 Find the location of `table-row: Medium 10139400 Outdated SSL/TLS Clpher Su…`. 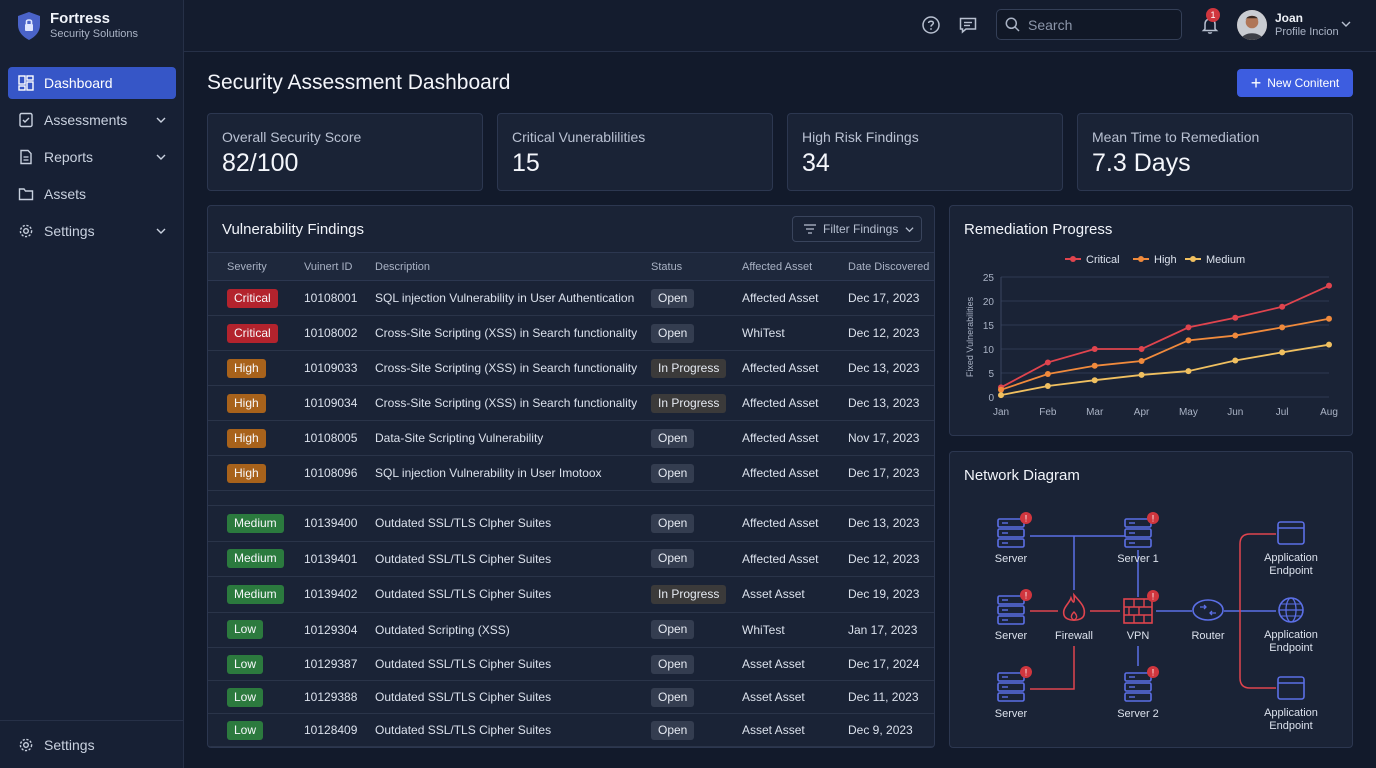

table-row: Medium 10139400 Outdated SSL/TLS Clpher Su… is located at coordinates (571, 523).